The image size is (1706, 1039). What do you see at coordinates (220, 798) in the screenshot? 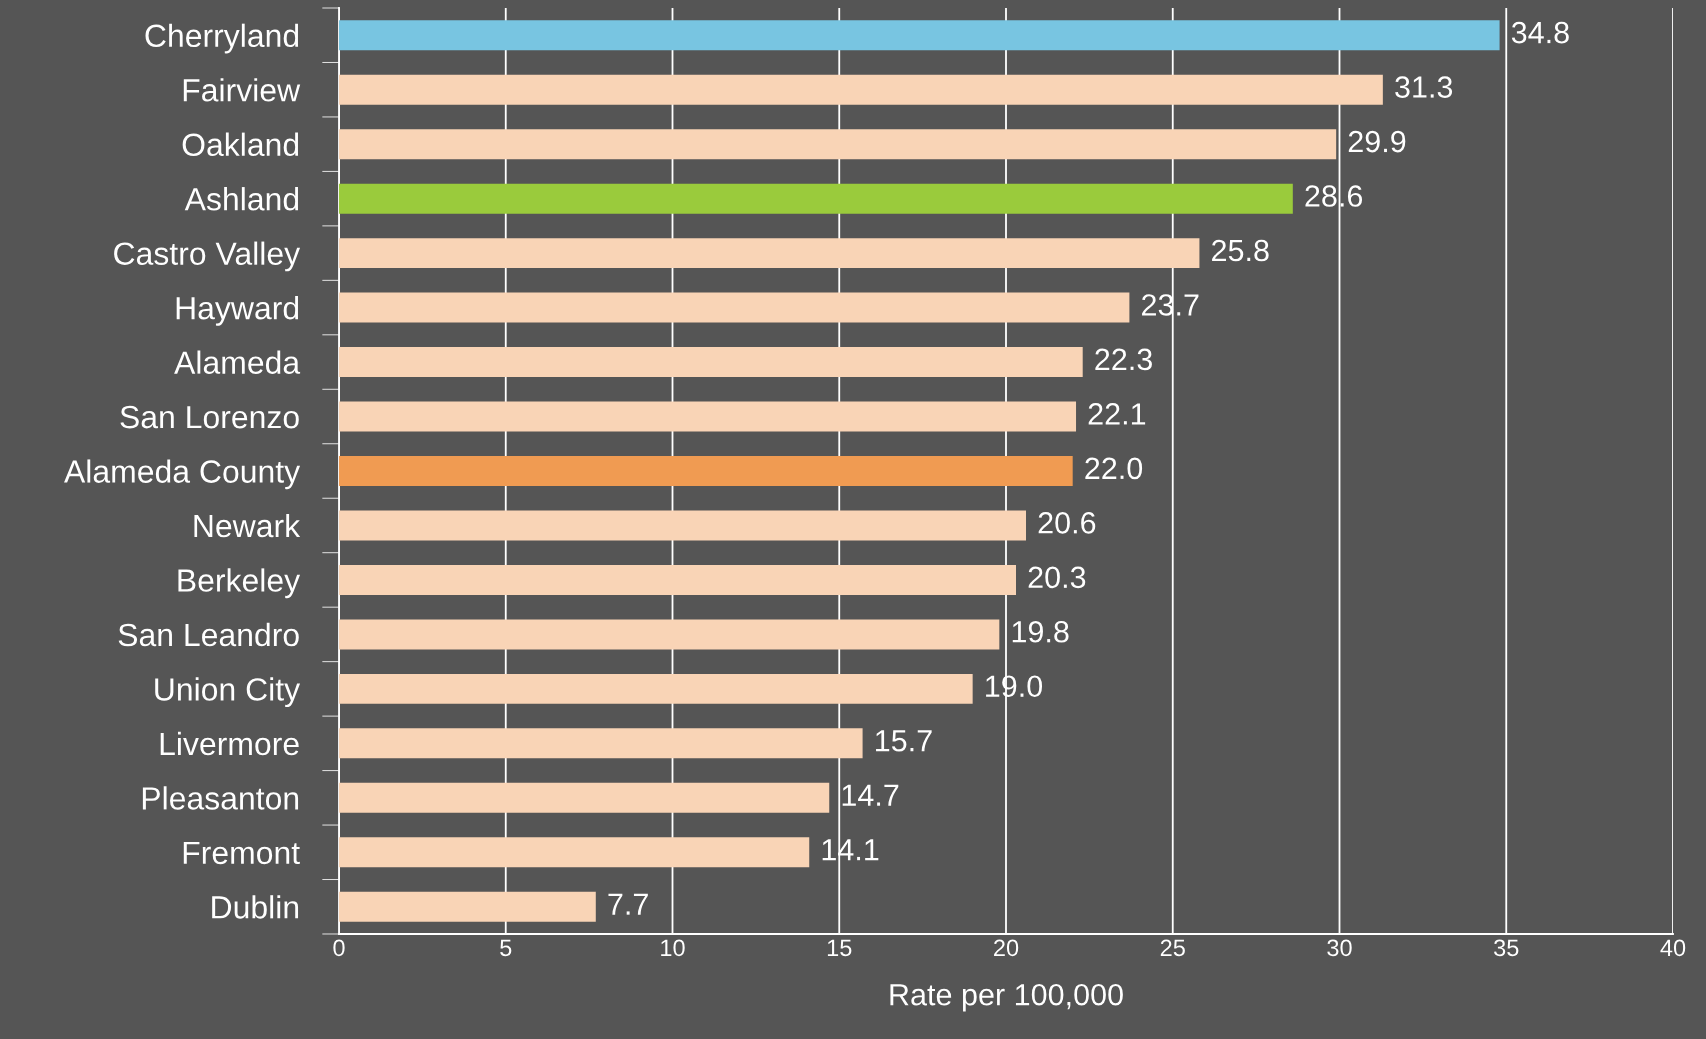
I see `y-tick-label: Pleasanton` at bounding box center [220, 798].